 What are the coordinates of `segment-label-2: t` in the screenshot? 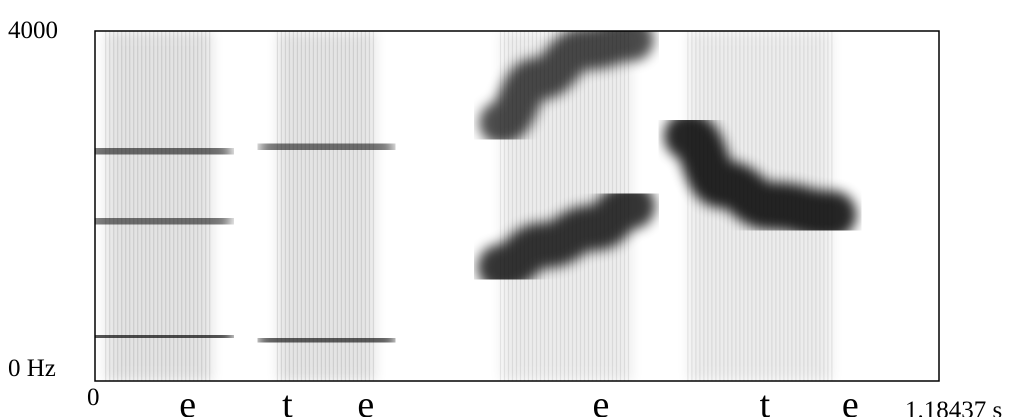 It's located at (287, 400).